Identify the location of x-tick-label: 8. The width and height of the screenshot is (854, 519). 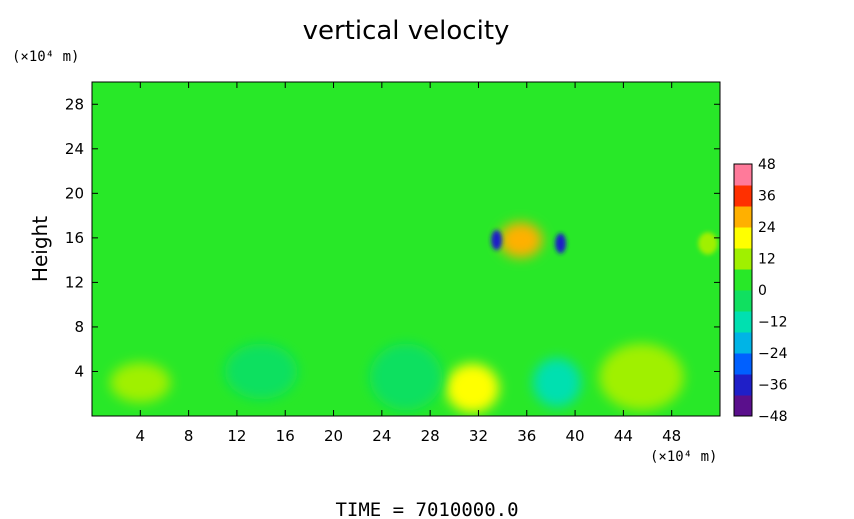
(189, 436).